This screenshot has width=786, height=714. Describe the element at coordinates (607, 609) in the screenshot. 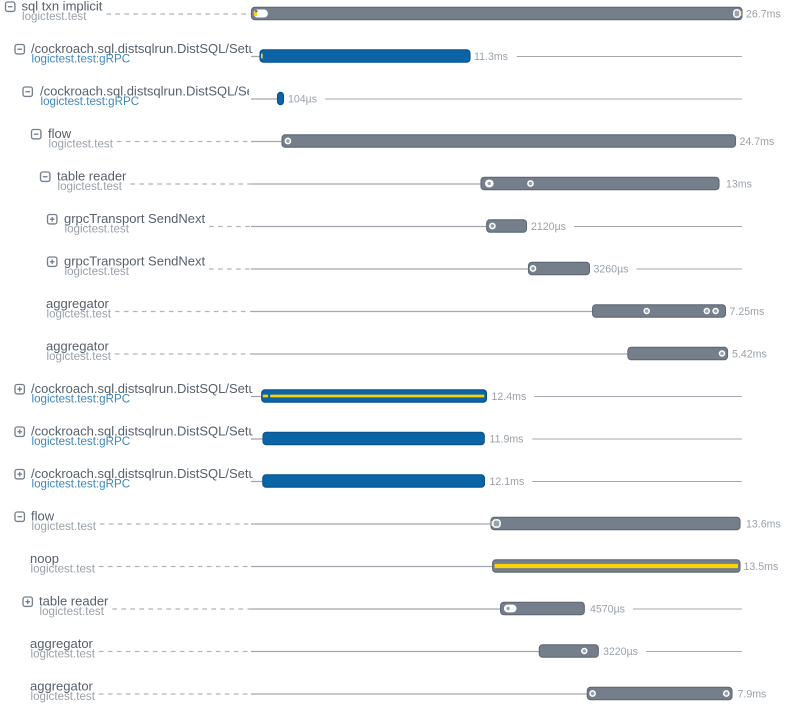

I see `svg-text: 4570µs` at that location.